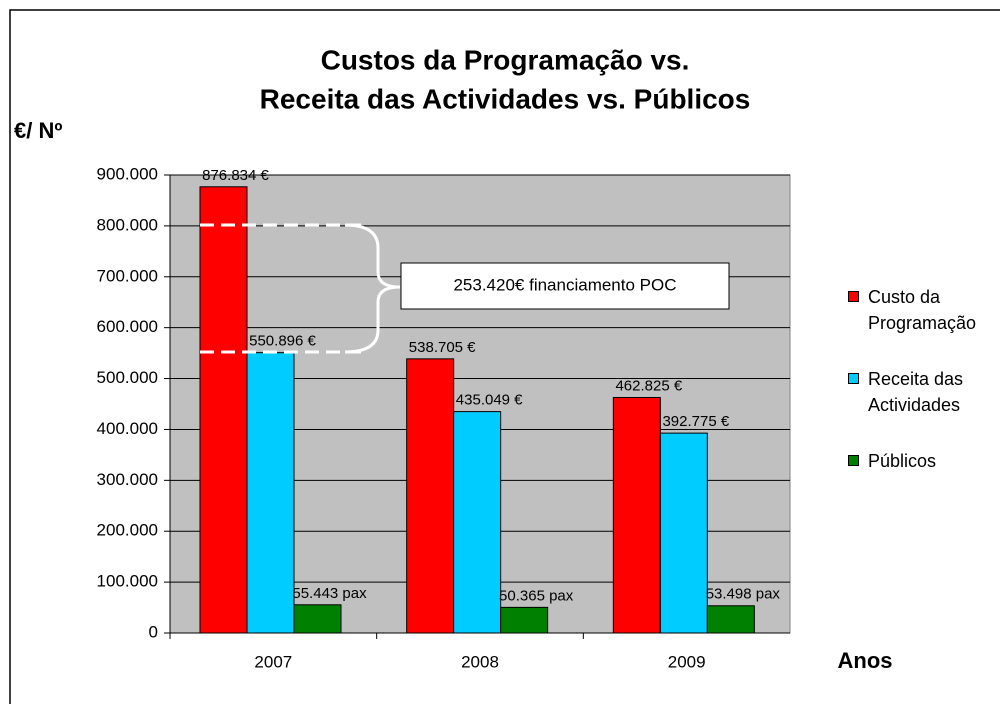  I want to click on data-label: 392.775 €, so click(695, 421).